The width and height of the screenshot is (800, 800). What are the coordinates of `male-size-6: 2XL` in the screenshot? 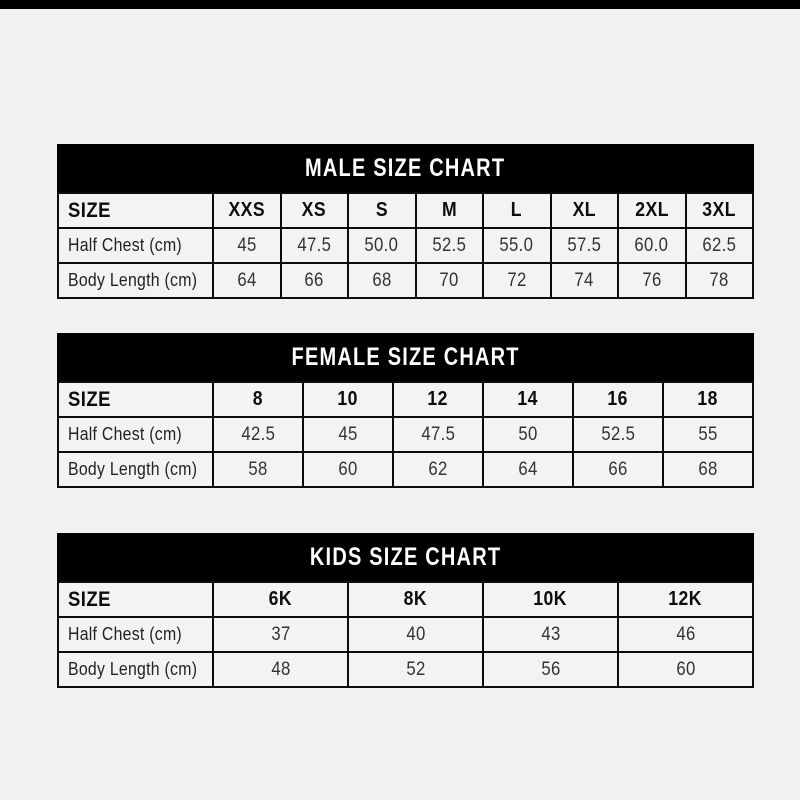 It's located at (651, 210).